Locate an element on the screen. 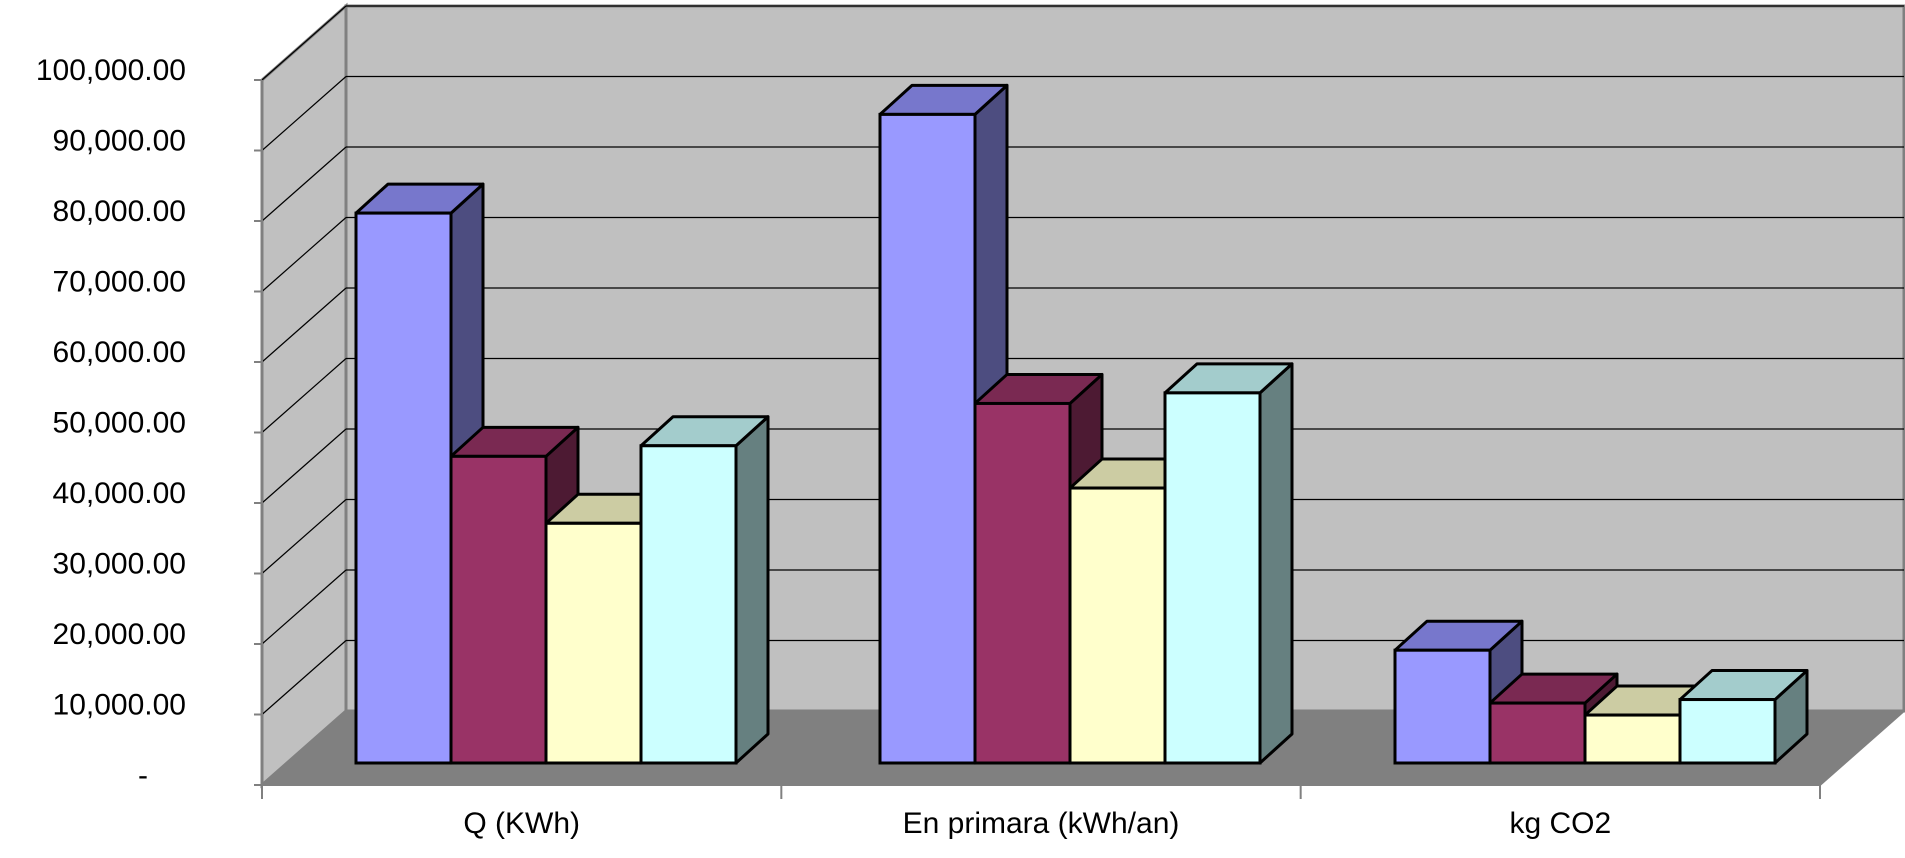 The height and width of the screenshot is (858, 1905). y-tick-label: 100,000.00 is located at coordinates (111, 70).